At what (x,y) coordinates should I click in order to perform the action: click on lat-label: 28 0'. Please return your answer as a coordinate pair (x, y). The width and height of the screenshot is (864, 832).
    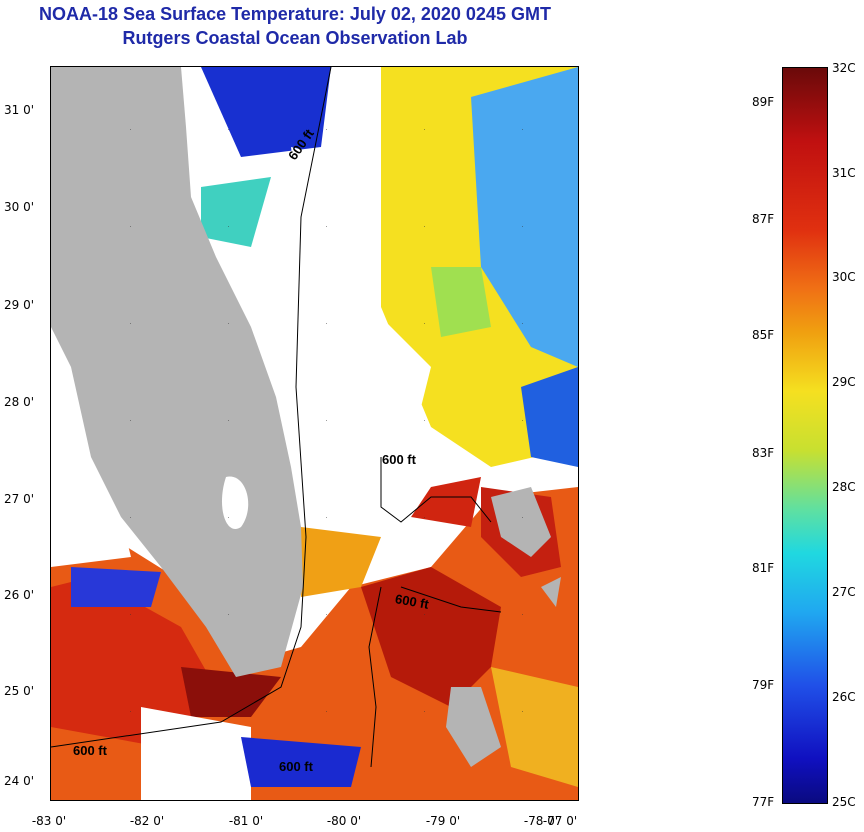
    Looking at the image, I should click on (19, 402).